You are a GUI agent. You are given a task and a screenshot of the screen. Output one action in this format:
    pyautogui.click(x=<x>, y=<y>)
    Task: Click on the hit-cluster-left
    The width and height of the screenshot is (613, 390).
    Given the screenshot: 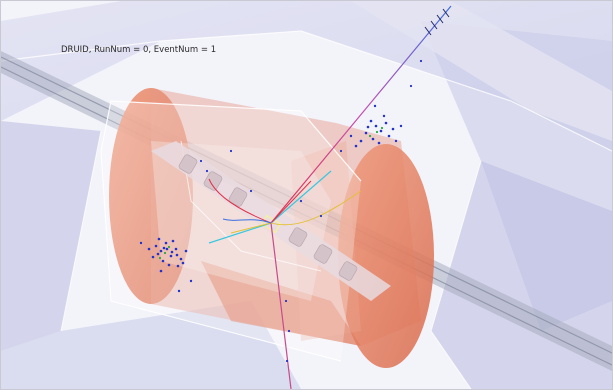 What is the action you would take?
    pyautogui.click(x=166, y=265)
    